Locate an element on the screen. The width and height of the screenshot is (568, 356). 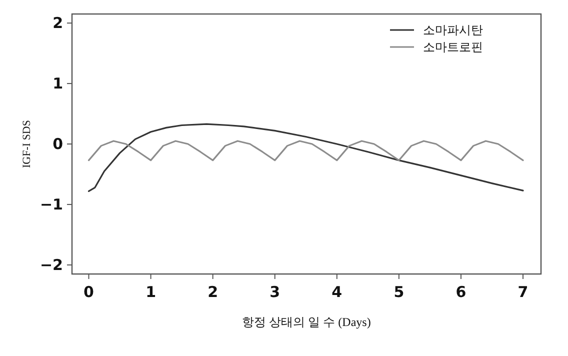
y-tick-label: −2 is located at coordinates (51, 265).